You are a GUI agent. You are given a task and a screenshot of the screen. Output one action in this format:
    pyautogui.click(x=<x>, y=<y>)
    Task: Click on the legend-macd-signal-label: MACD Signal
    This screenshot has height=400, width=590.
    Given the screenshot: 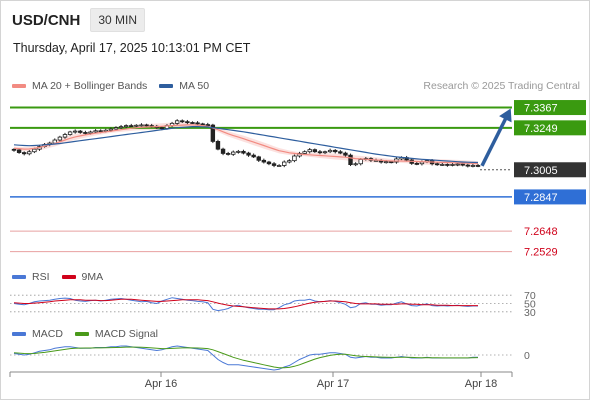 What is the action you would take?
    pyautogui.click(x=126, y=334)
    